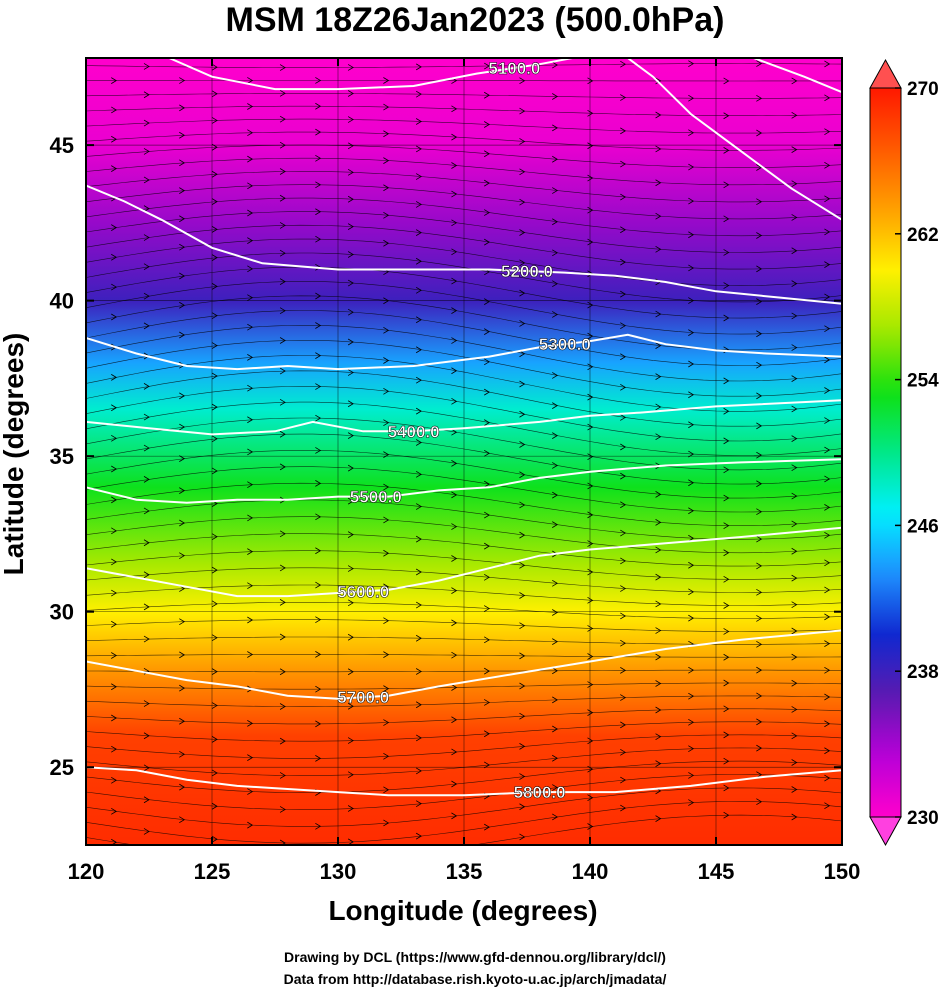  Describe the element at coordinates (464, 664) in the screenshot. I see `contour-line` at that location.